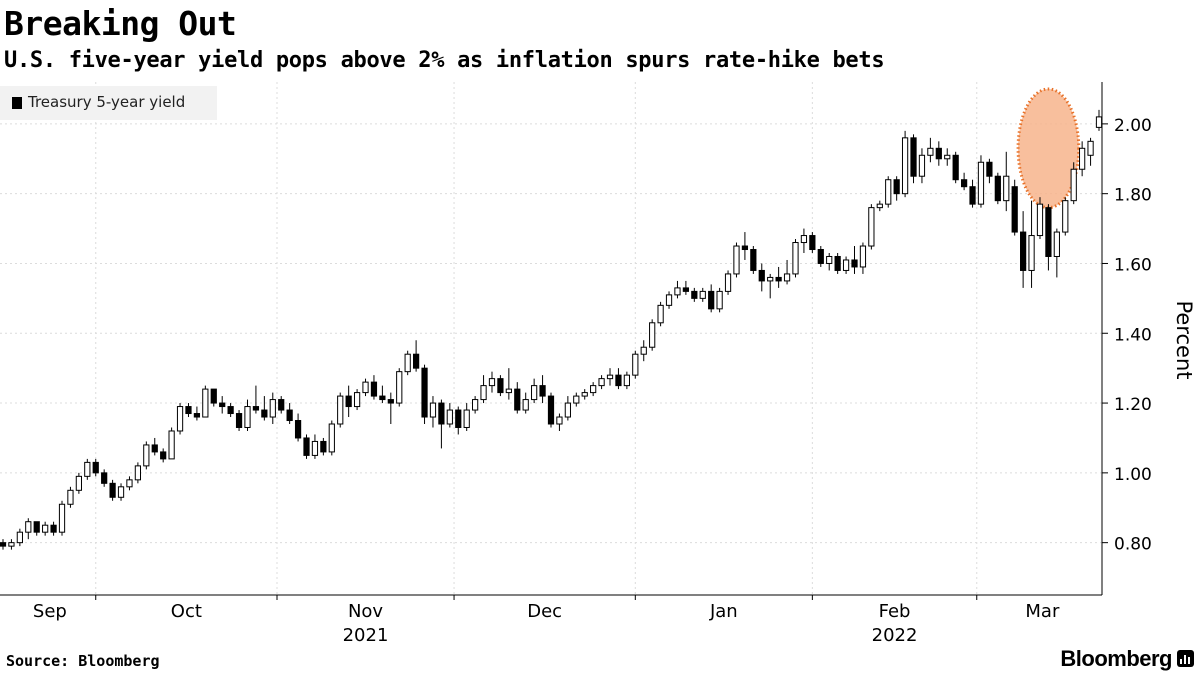  I want to click on x-tick-label: Sep, so click(50, 611).